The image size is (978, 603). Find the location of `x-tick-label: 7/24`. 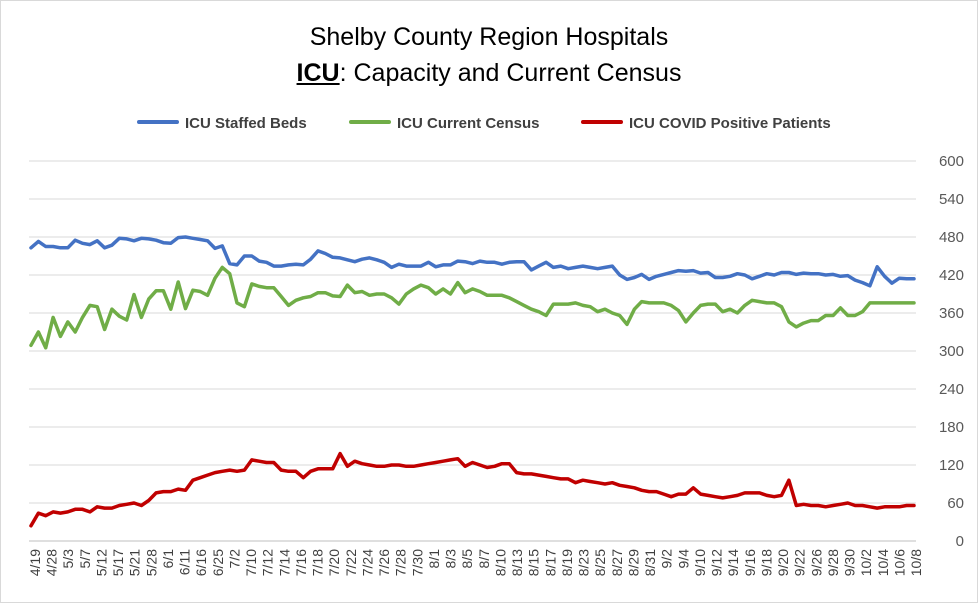

x-tick-label: 7/24 is located at coordinates (368, 562).